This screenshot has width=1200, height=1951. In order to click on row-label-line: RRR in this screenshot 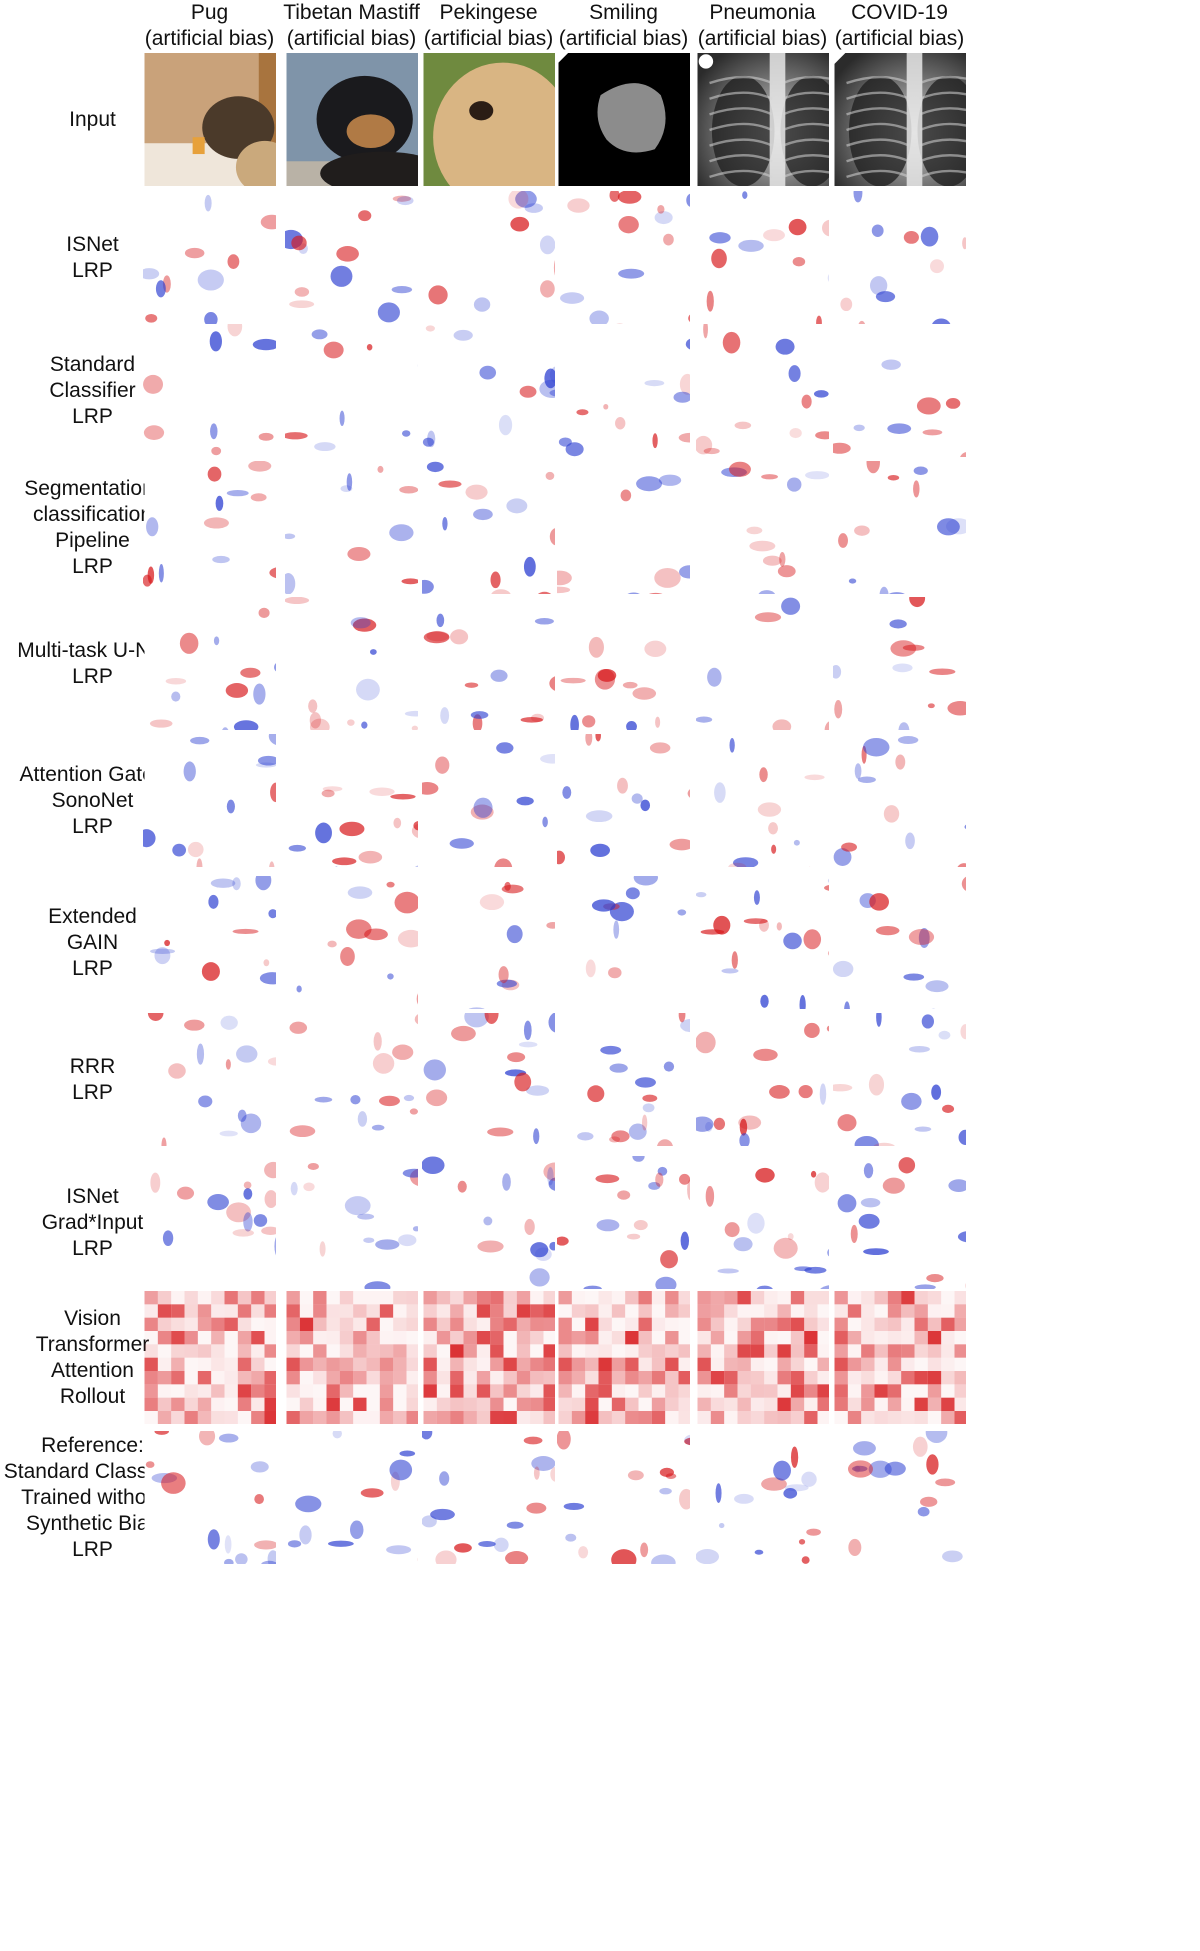, I will do `click(92, 1066)`.